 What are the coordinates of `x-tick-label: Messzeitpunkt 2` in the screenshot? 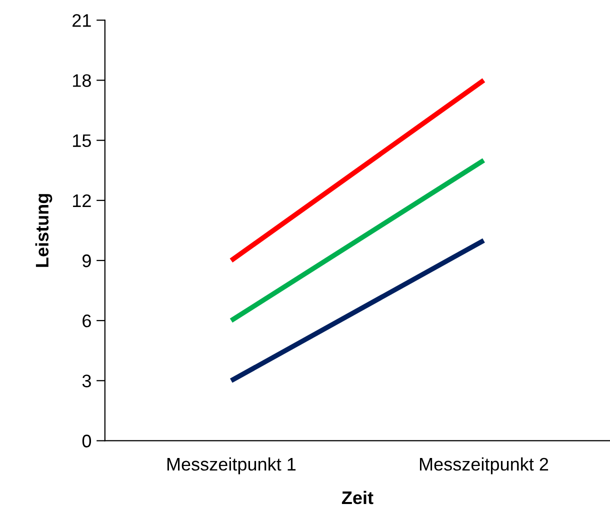 It's located at (484, 465).